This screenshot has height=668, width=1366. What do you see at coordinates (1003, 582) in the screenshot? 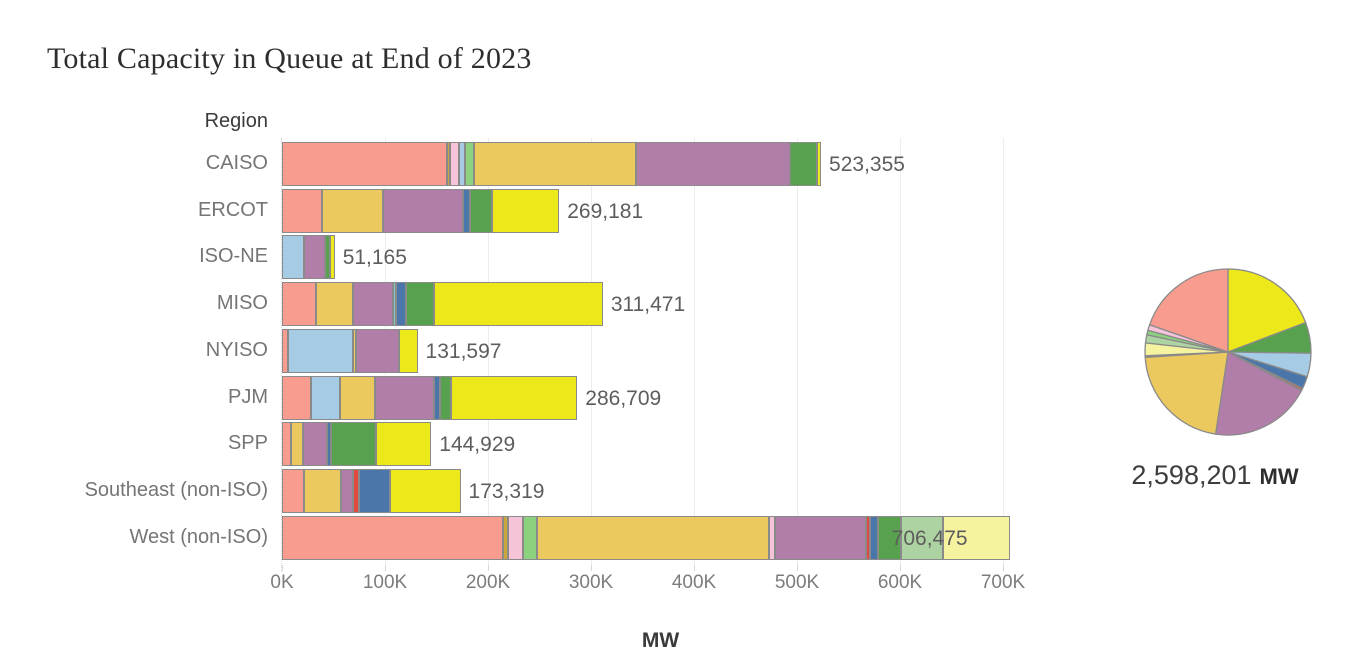
I see `axis-tick-label: 700K` at bounding box center [1003, 582].